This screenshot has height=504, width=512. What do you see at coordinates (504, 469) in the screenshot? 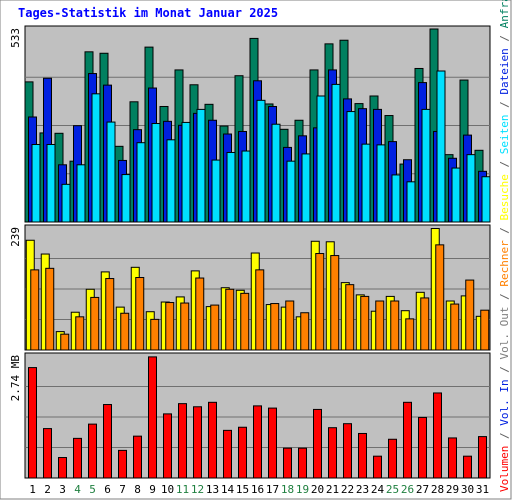
I see `legend-item-volumen: Volumen` at bounding box center [504, 469].